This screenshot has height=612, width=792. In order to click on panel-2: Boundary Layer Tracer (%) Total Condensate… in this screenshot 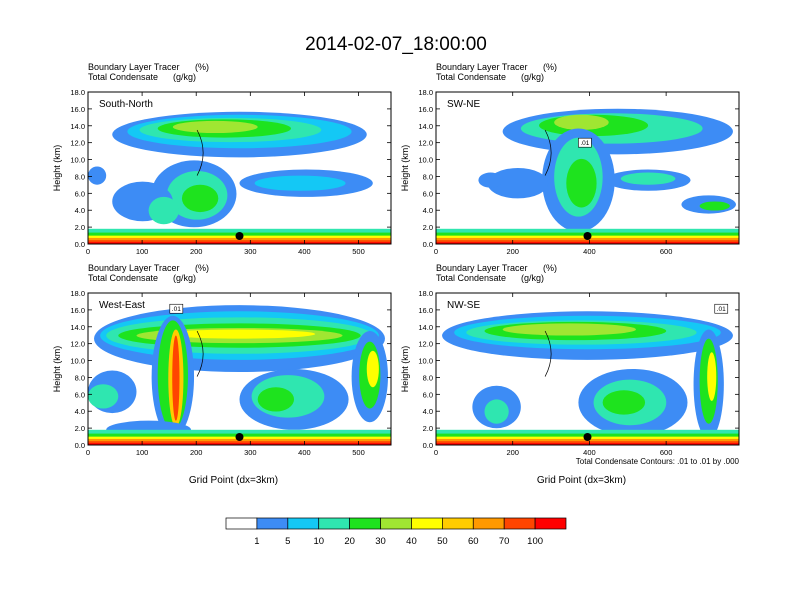, I will do `click(570, 159)`.